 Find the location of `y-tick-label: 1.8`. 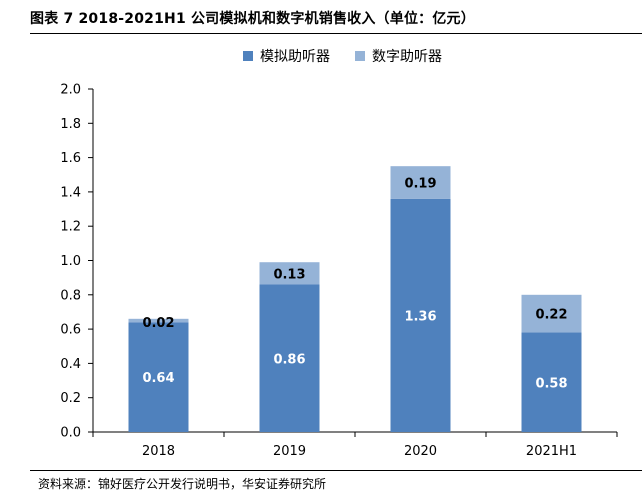

y-tick-label: 1.8 is located at coordinates (70, 124).